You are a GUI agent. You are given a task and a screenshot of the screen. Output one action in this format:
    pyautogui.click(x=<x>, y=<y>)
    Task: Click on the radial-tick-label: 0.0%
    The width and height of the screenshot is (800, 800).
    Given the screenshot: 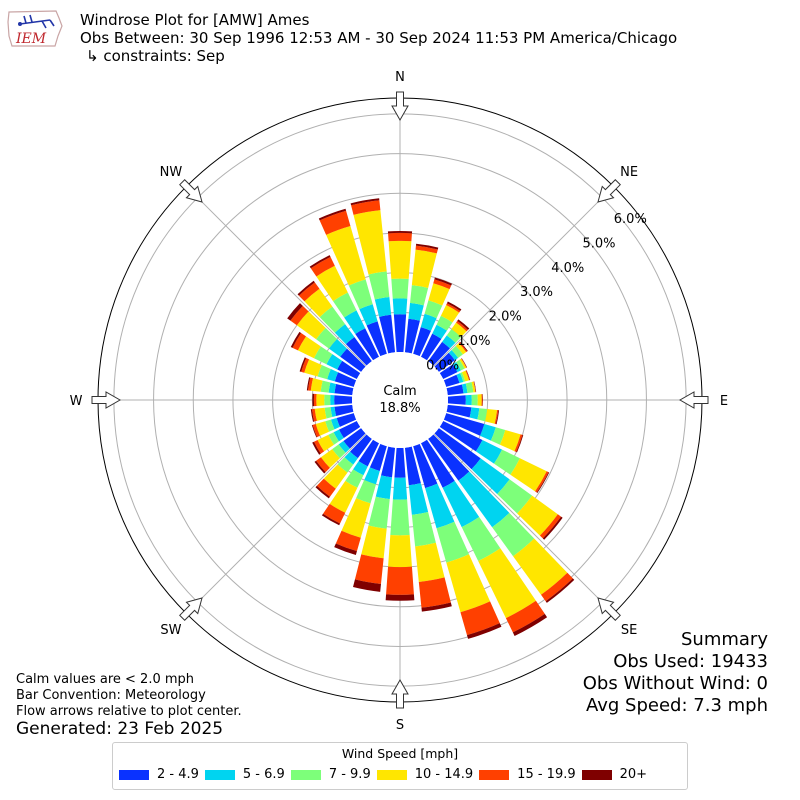 What is the action you would take?
    pyautogui.click(x=442, y=366)
    